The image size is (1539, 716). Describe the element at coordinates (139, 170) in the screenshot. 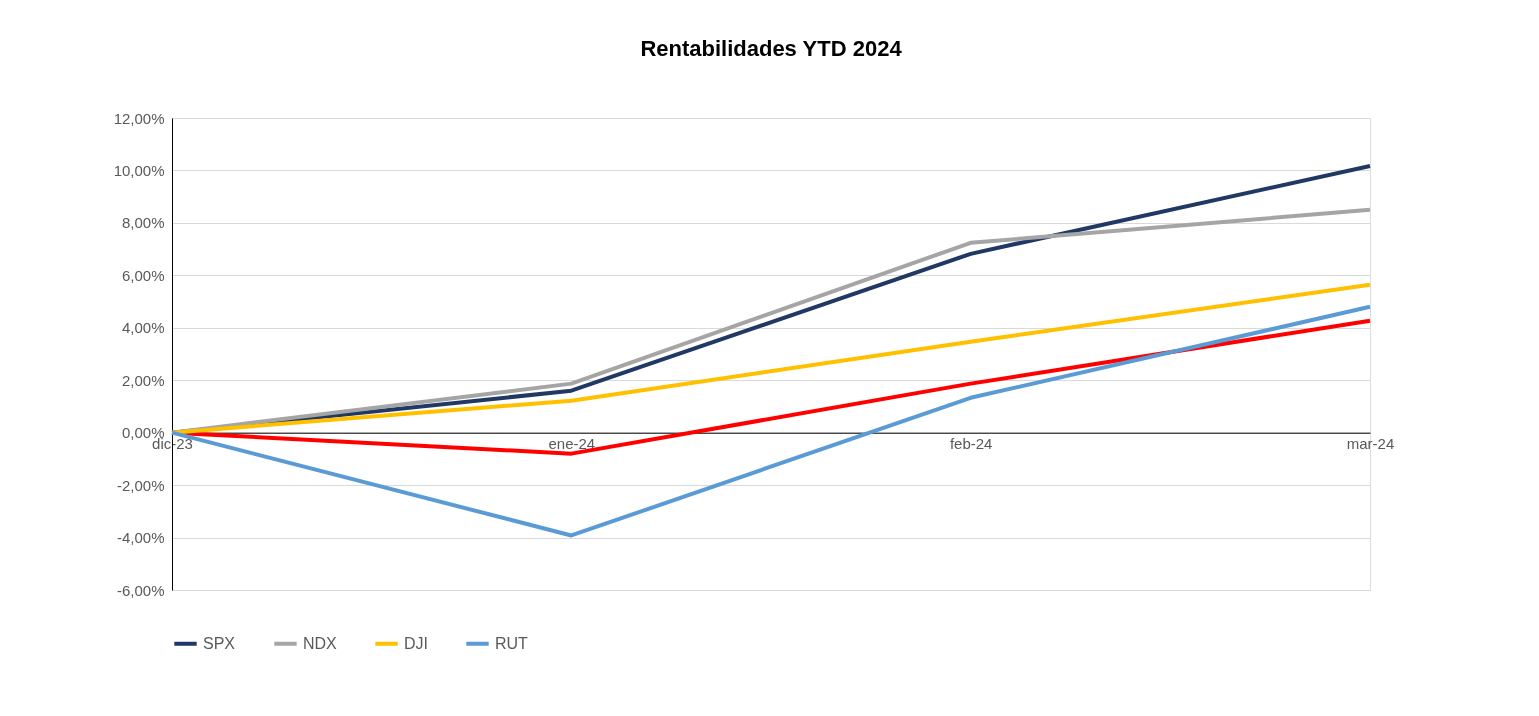

I see `y-tick-label: 10,00%` at that location.